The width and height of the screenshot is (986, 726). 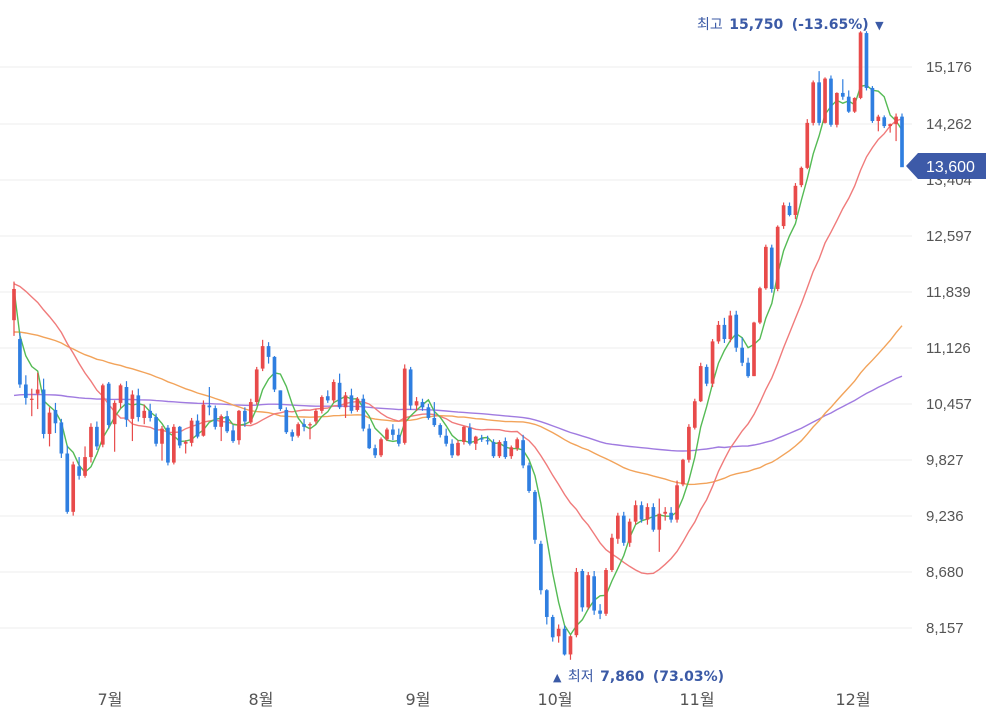 What do you see at coordinates (945, 572) in the screenshot?
I see `y-tick-label: 8,680` at bounding box center [945, 572].